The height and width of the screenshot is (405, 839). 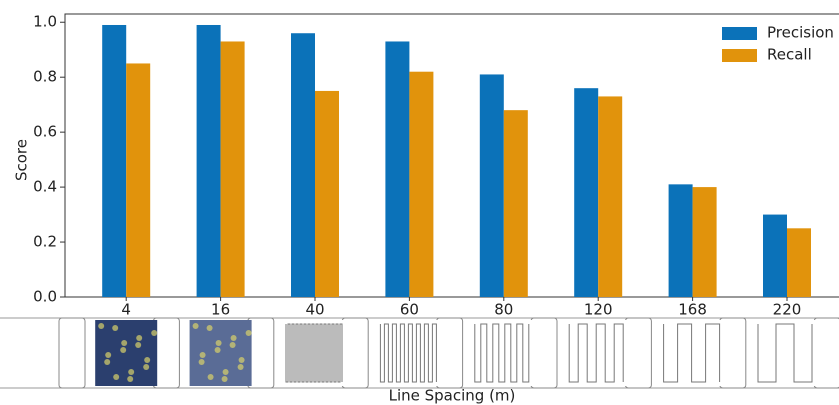 What do you see at coordinates (45, 132) in the screenshot?
I see `y-tick-label: 0.6` at bounding box center [45, 132].